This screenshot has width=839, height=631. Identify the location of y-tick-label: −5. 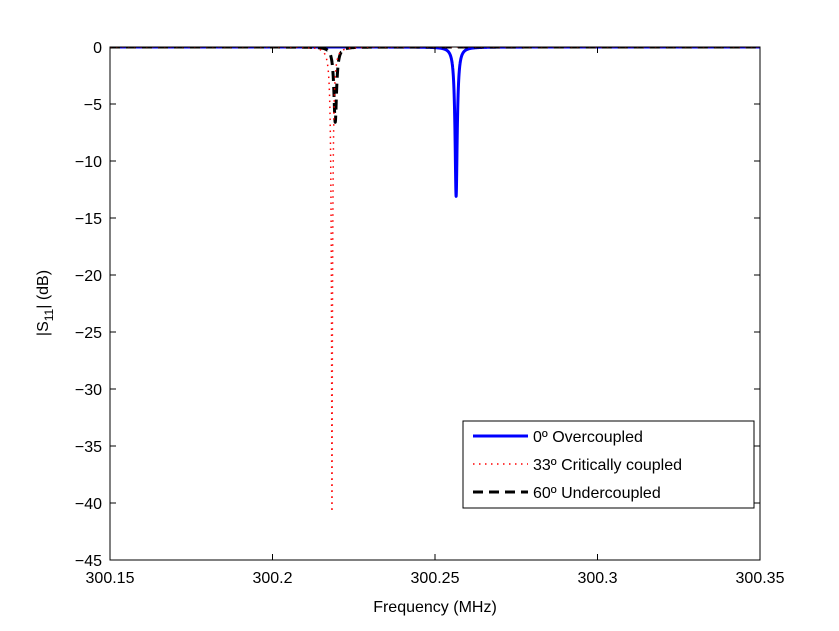
(93, 105).